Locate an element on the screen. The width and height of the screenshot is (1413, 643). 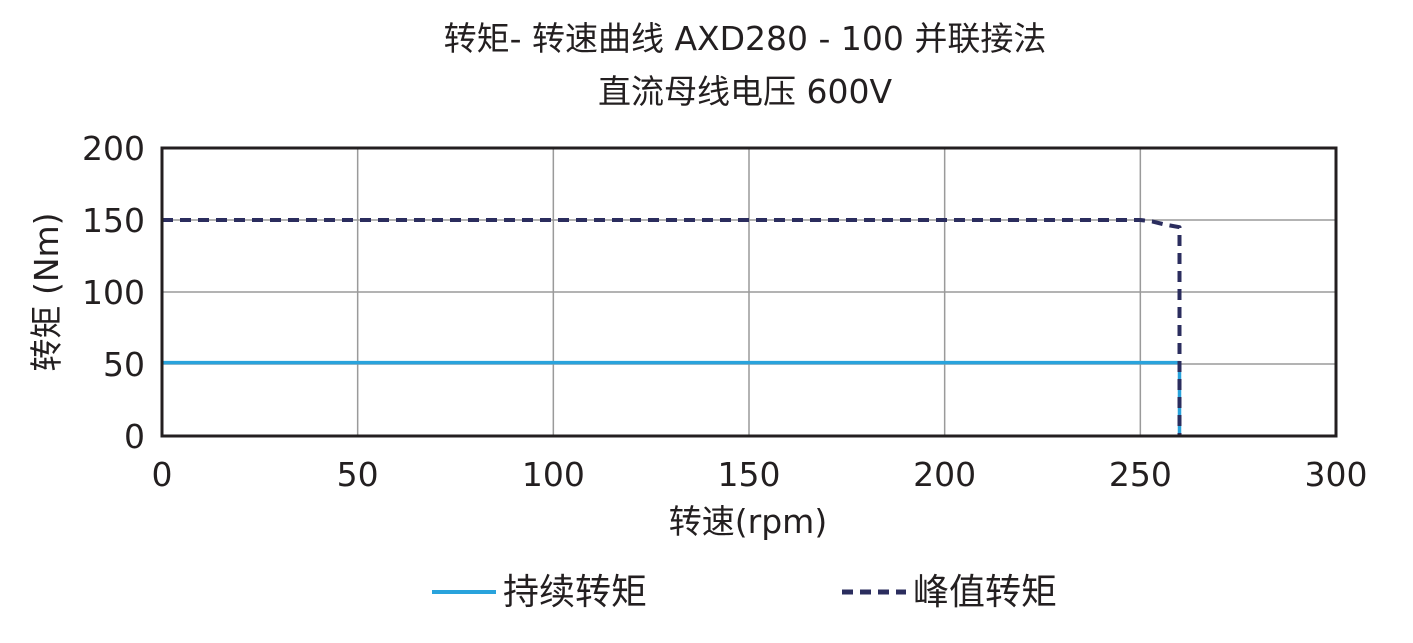
y-tick-label: 200 is located at coordinates (113, 148).